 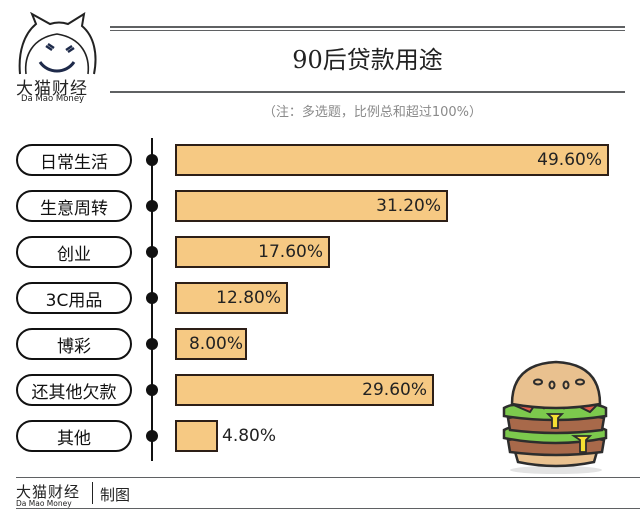 I want to click on footer-separator, so click(x=92, y=493).